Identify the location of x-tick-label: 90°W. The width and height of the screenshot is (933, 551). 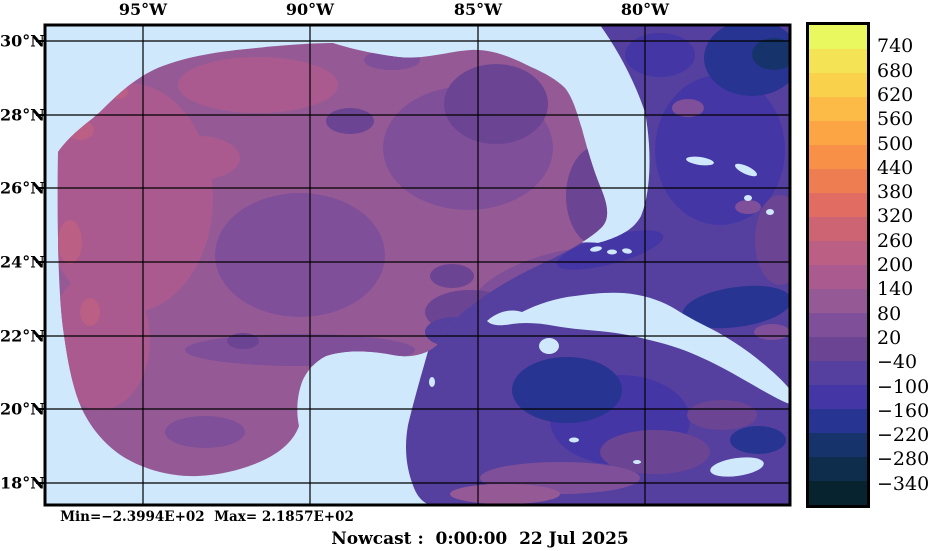
(310, 9).